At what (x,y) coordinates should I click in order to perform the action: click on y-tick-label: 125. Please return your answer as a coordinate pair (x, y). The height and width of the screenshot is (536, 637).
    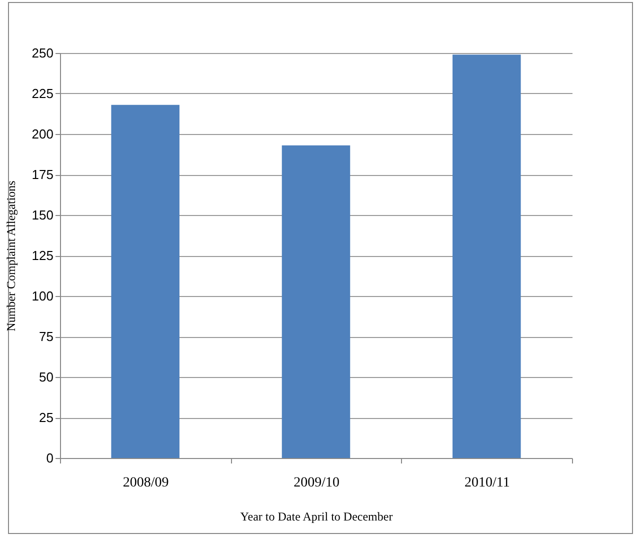
    Looking at the image, I should click on (43, 255).